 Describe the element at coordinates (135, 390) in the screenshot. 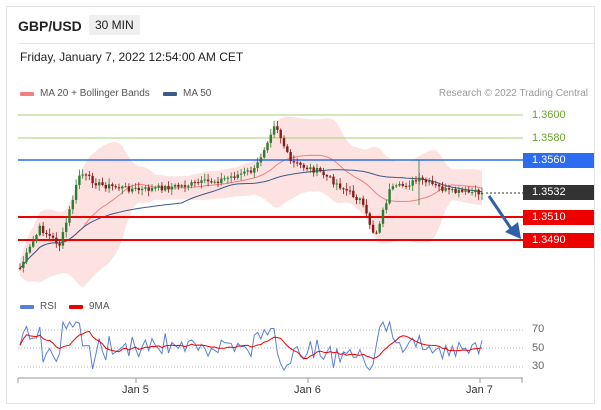

I see `x-label-jan5: Jan 5` at that location.